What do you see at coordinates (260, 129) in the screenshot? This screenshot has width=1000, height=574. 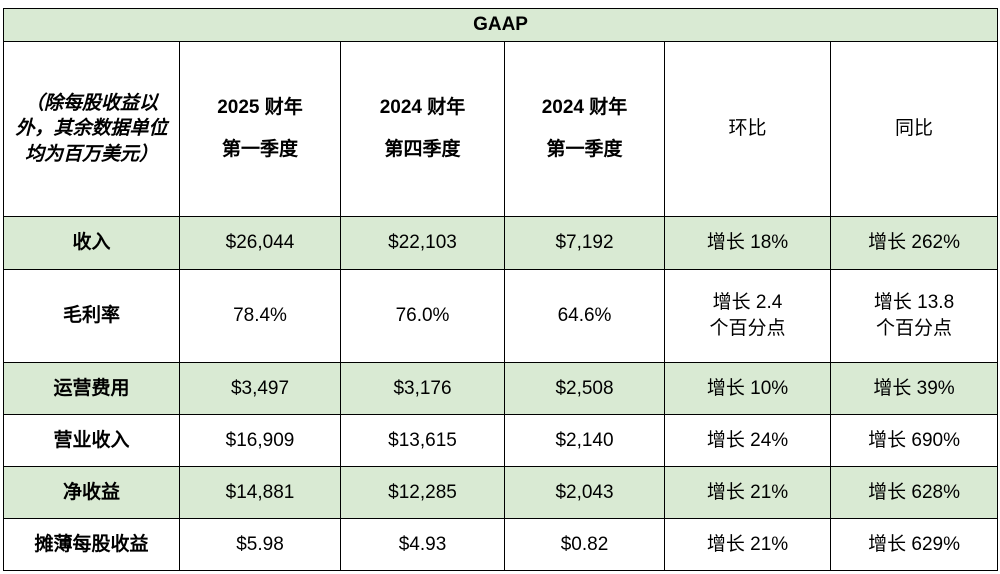 I see `col-header-fy2025-q1: 2025 财年 第一季度` at bounding box center [260, 129].